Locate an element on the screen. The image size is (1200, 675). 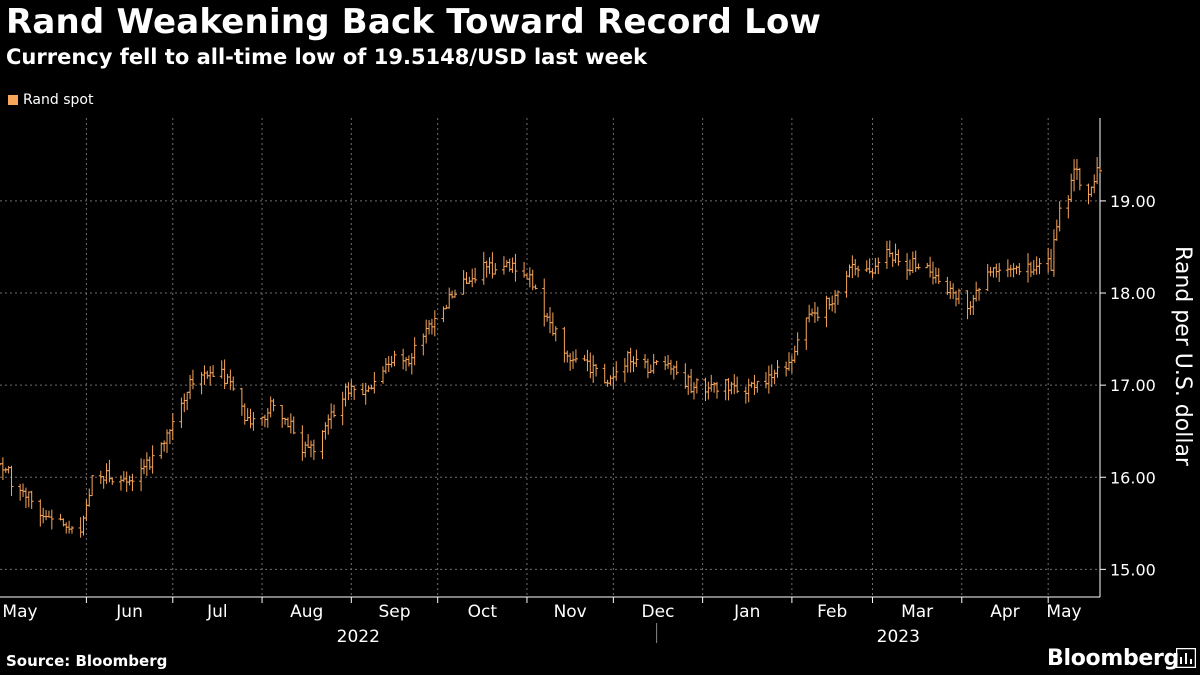
chart-title: Rand Weakening Back Toward Record Low is located at coordinates (414, 22).